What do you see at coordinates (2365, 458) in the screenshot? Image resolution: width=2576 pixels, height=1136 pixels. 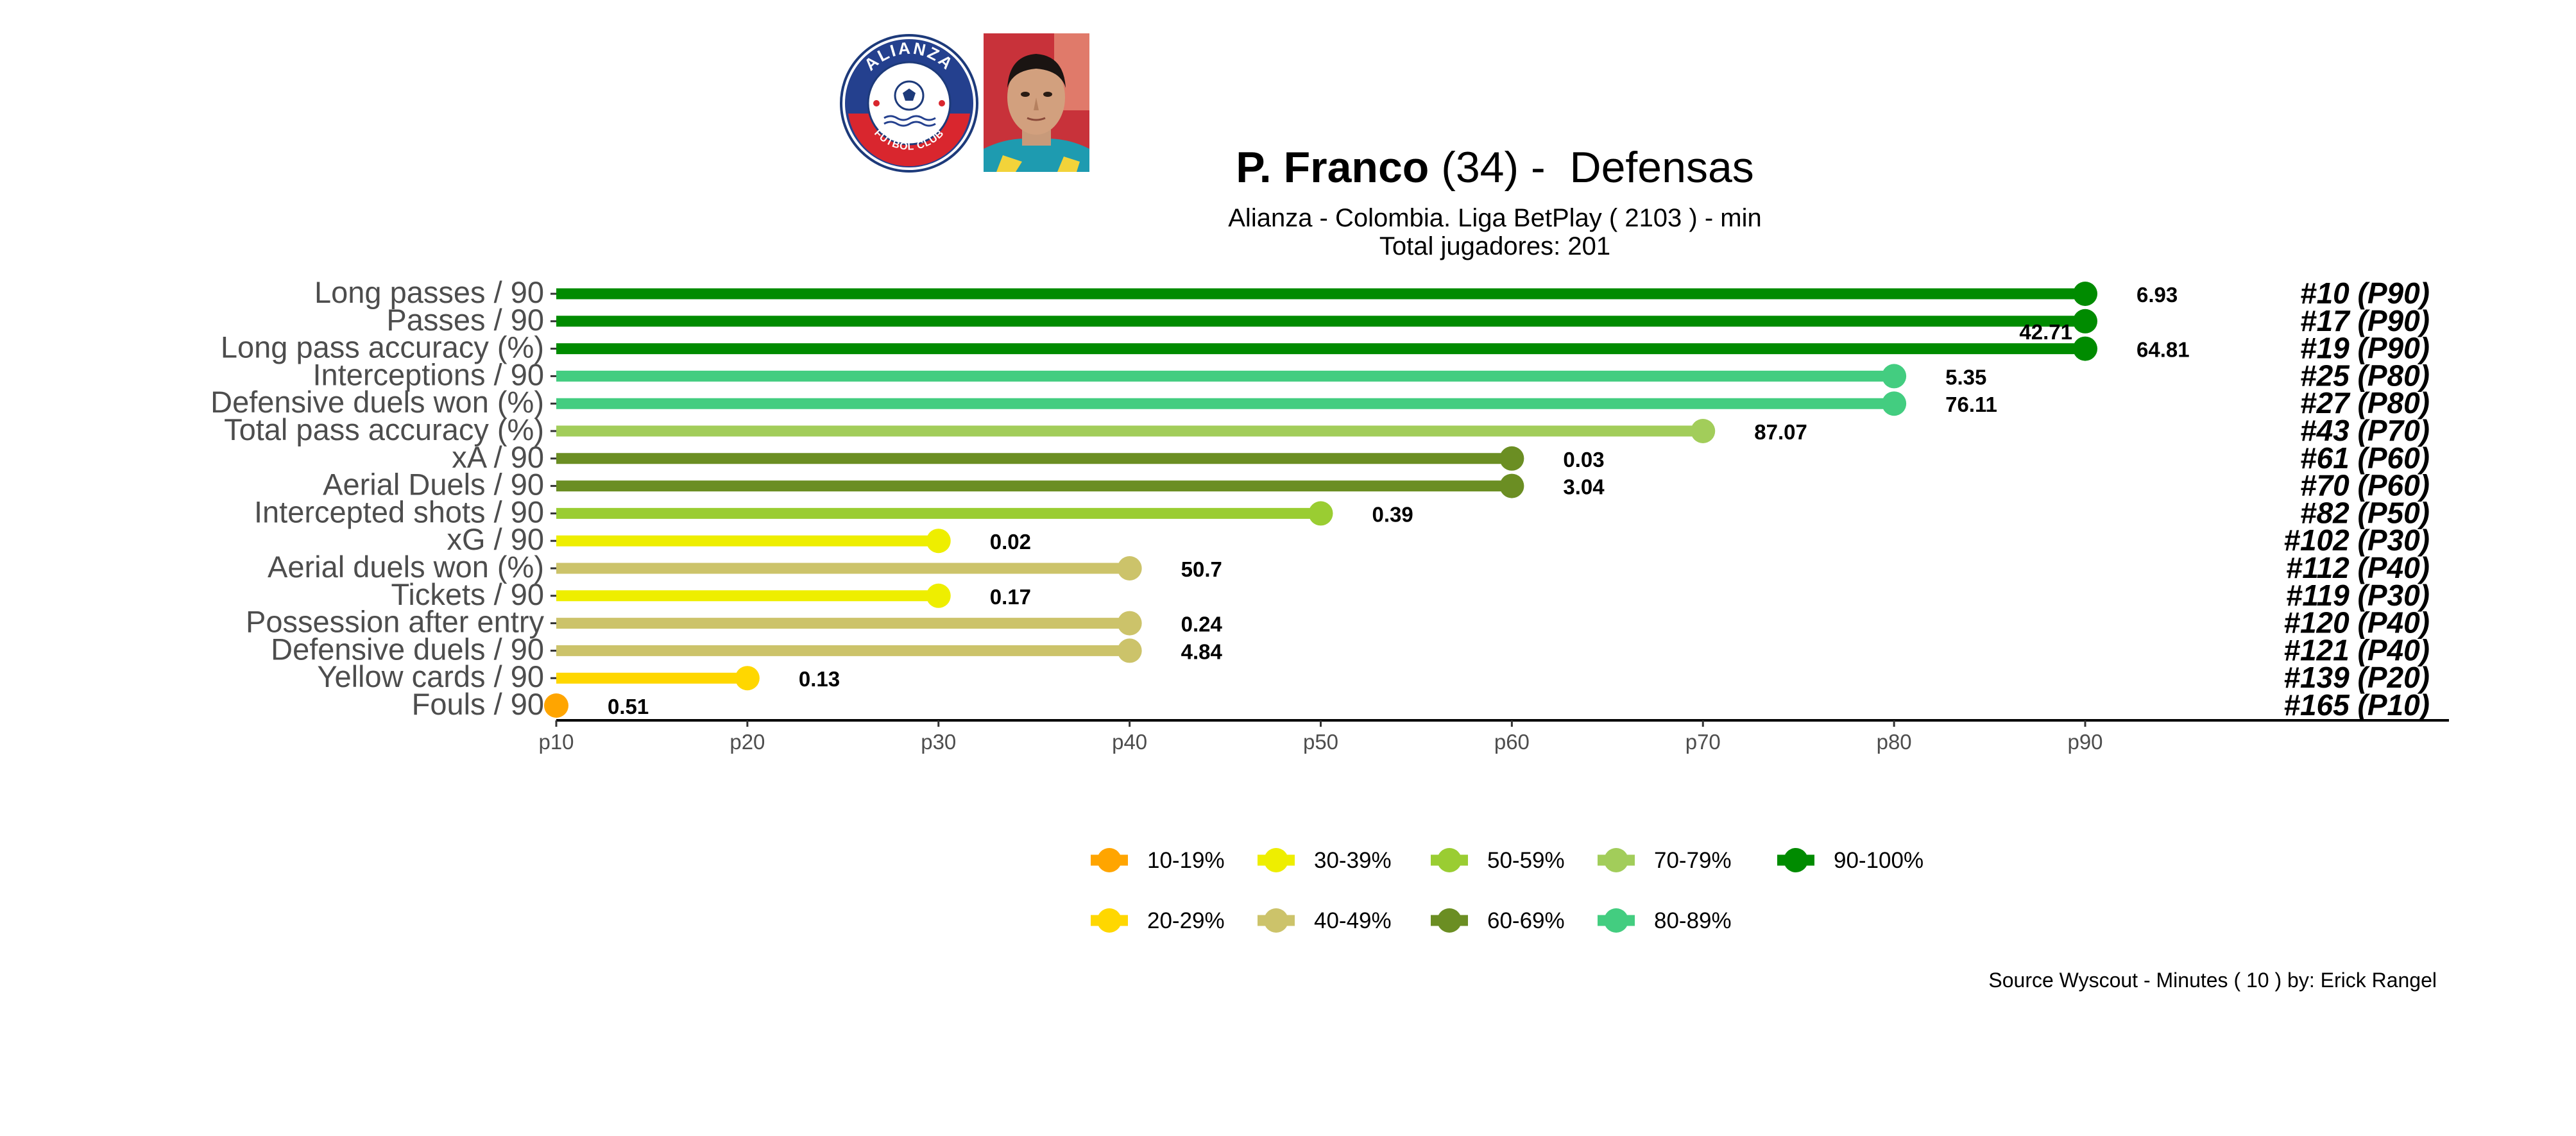 I see `rank-label: #61 (P60)` at bounding box center [2365, 458].